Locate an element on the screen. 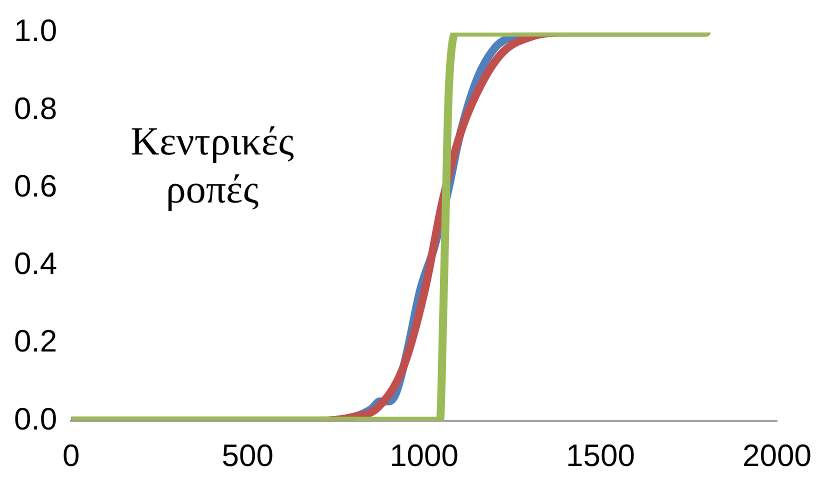 This screenshot has width=827, height=484. x-tick-label: 2000 is located at coordinates (777, 455).